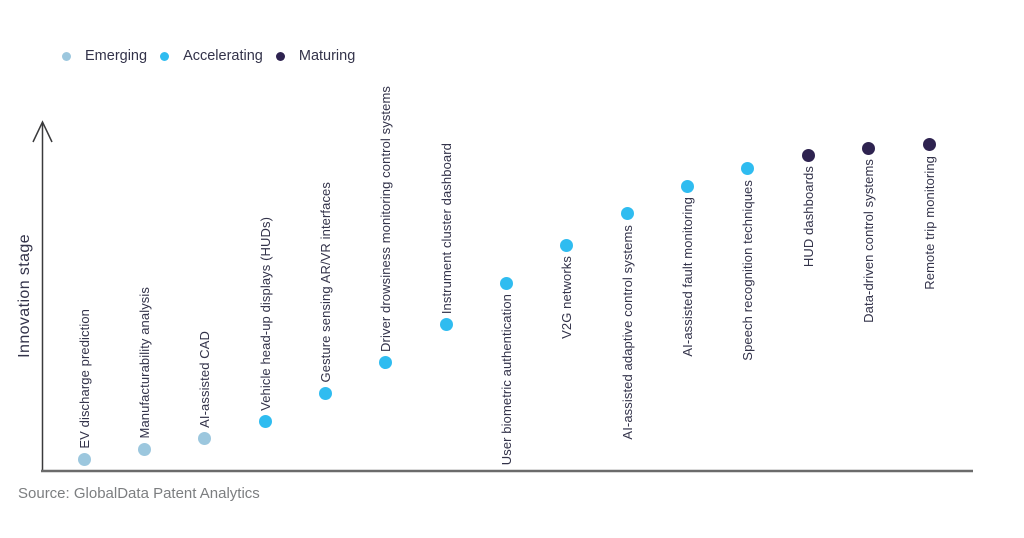 This screenshot has width=1024, height=538. Describe the element at coordinates (139, 493) in the screenshot. I see `source-note: Source: GlobalData Patent Analytics` at that location.